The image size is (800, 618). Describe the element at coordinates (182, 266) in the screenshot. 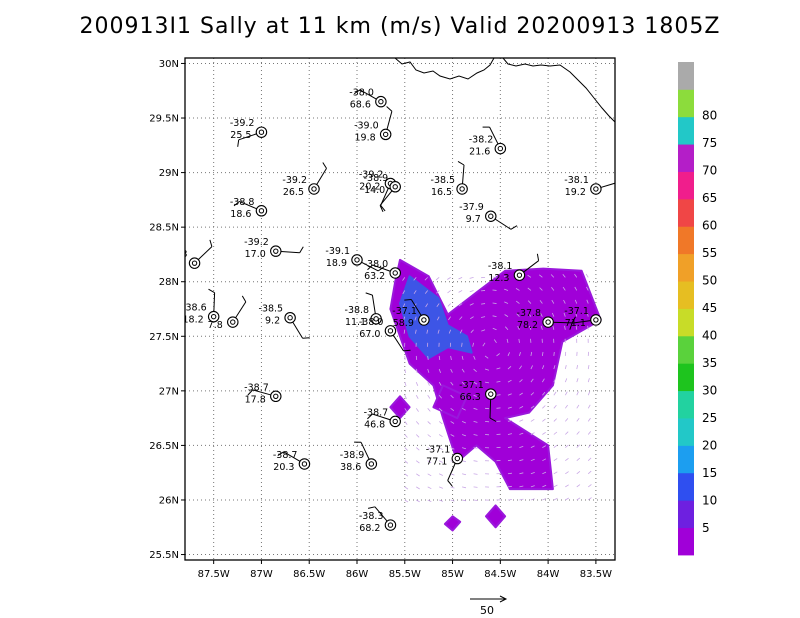

I see `station-wind-speed: 1` at that location.